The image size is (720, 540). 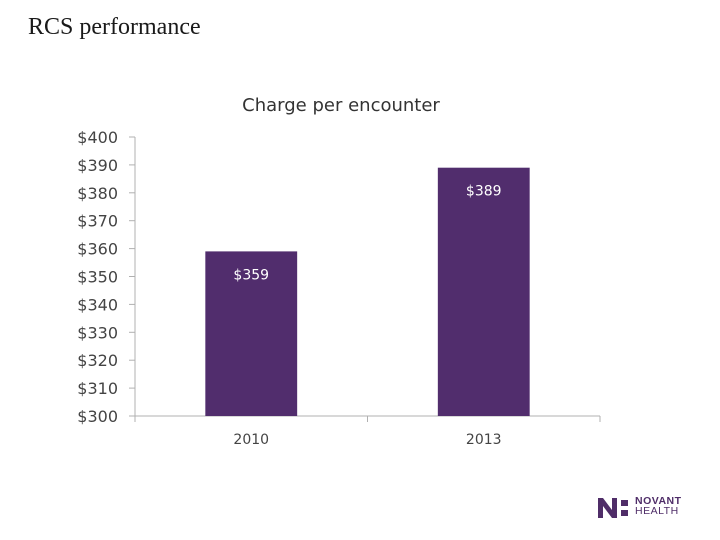 I want to click on bar-2013, so click(x=483, y=291).